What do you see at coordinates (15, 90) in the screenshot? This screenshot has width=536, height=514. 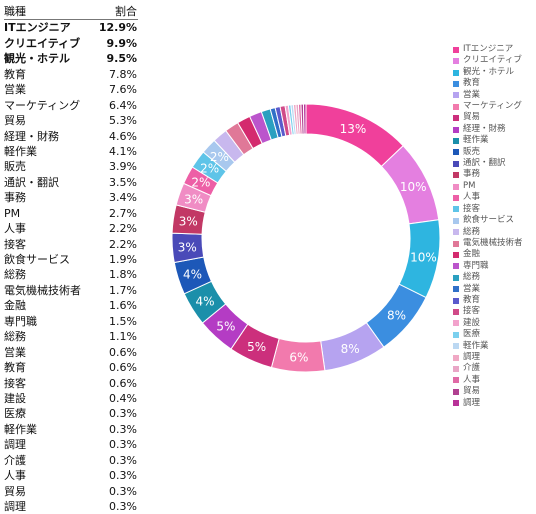 I see `occupation-name: 営業` at bounding box center [15, 90].